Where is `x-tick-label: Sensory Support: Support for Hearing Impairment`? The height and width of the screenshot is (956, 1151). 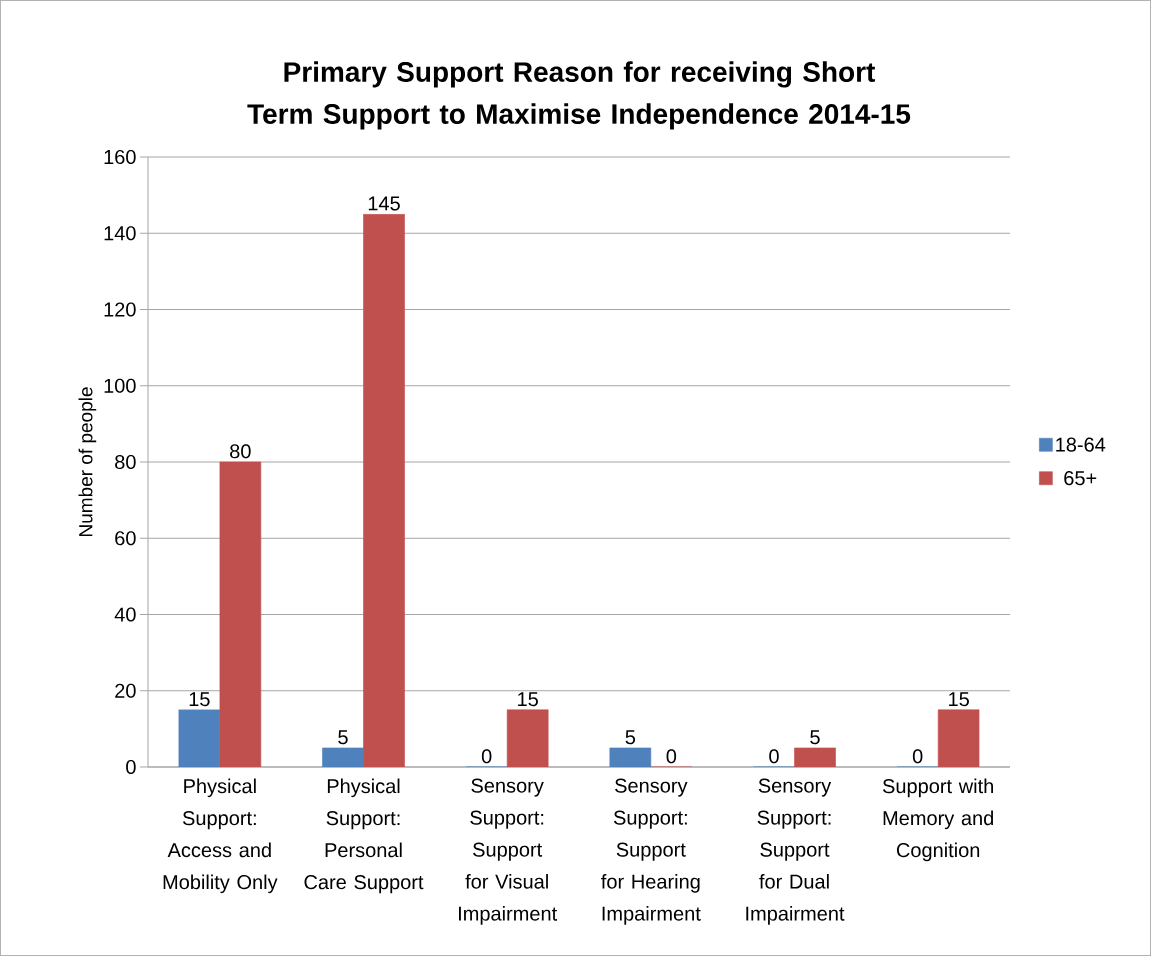
x-tick-label: Sensory Support: Support for Hearing Impairment is located at coordinates (651, 851).